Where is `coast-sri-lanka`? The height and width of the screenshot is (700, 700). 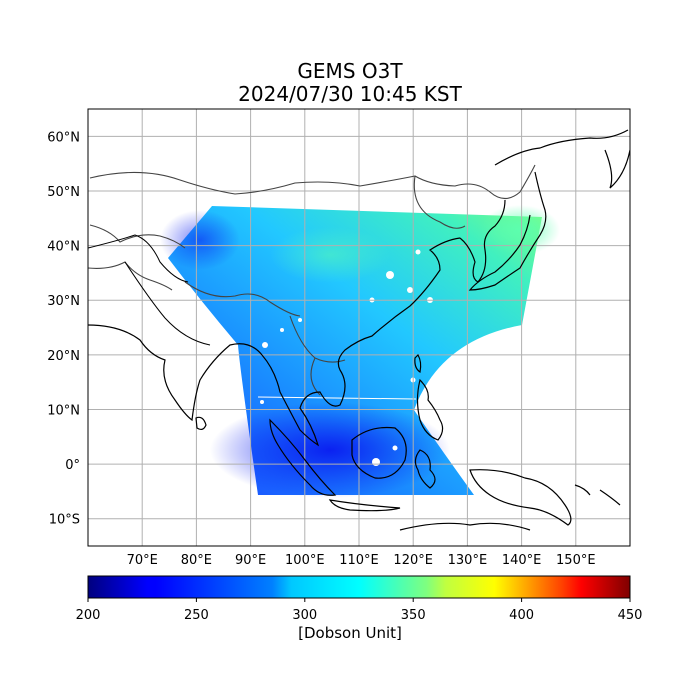
coast-sri-lanka is located at coordinates (201, 423).